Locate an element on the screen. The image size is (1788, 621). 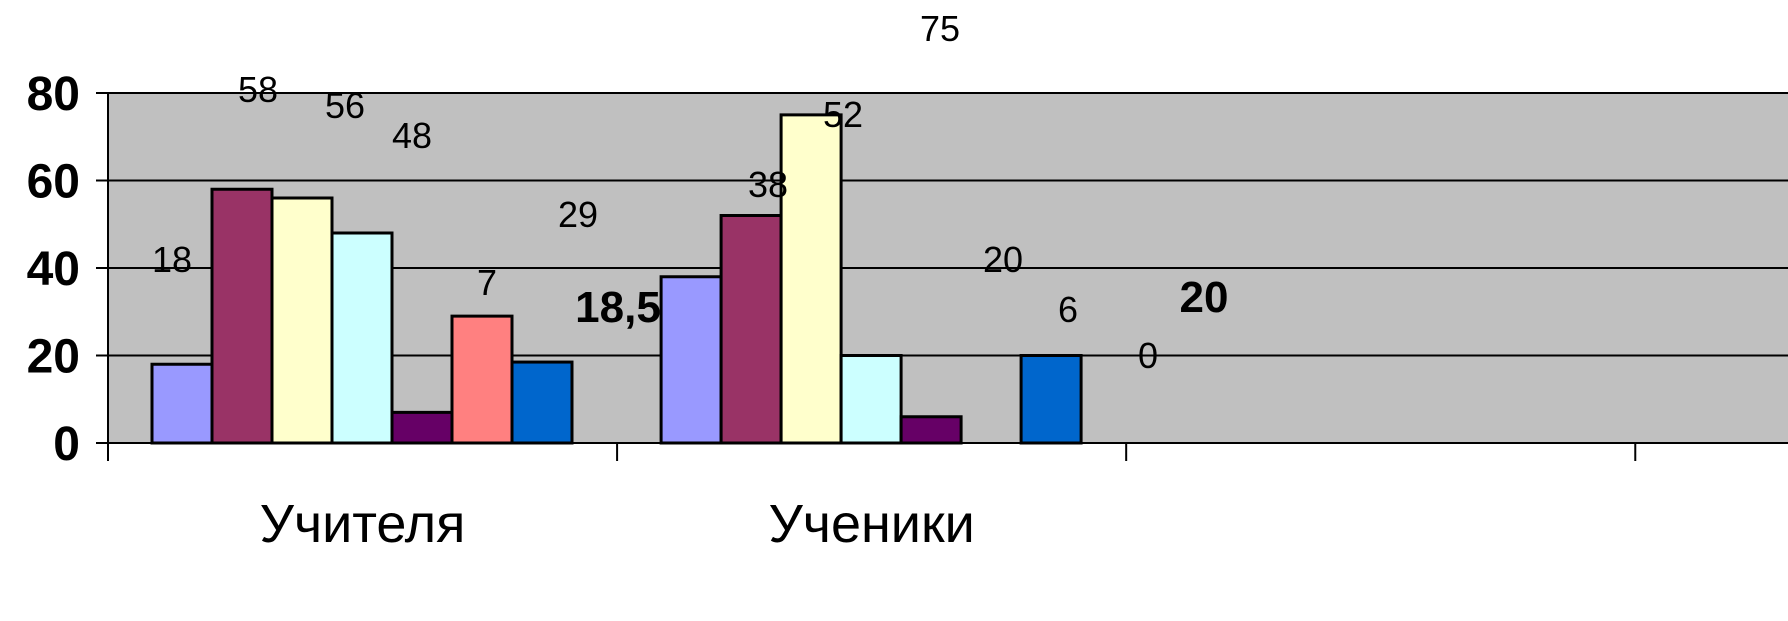
data-label: 6 is located at coordinates (1068, 309).